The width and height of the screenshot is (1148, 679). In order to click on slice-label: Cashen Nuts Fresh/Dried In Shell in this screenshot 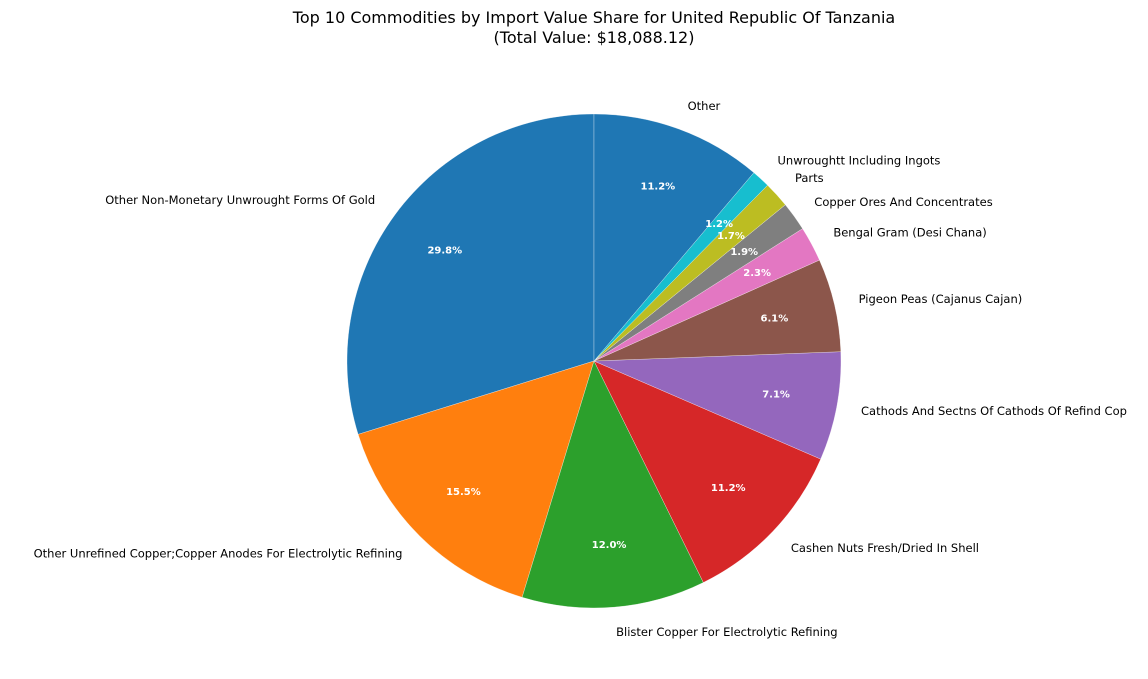, I will do `click(885, 548)`.